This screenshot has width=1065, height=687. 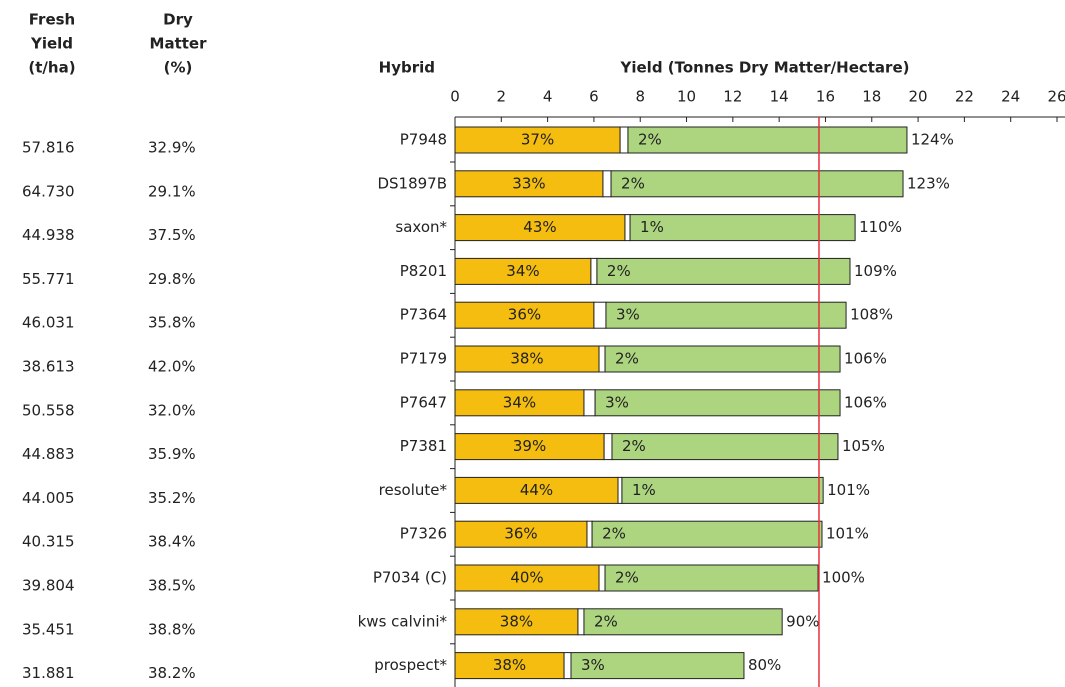 I want to click on x-axis-label: Yield (Tonnes Dry Matter/Hectare), so click(x=765, y=68).